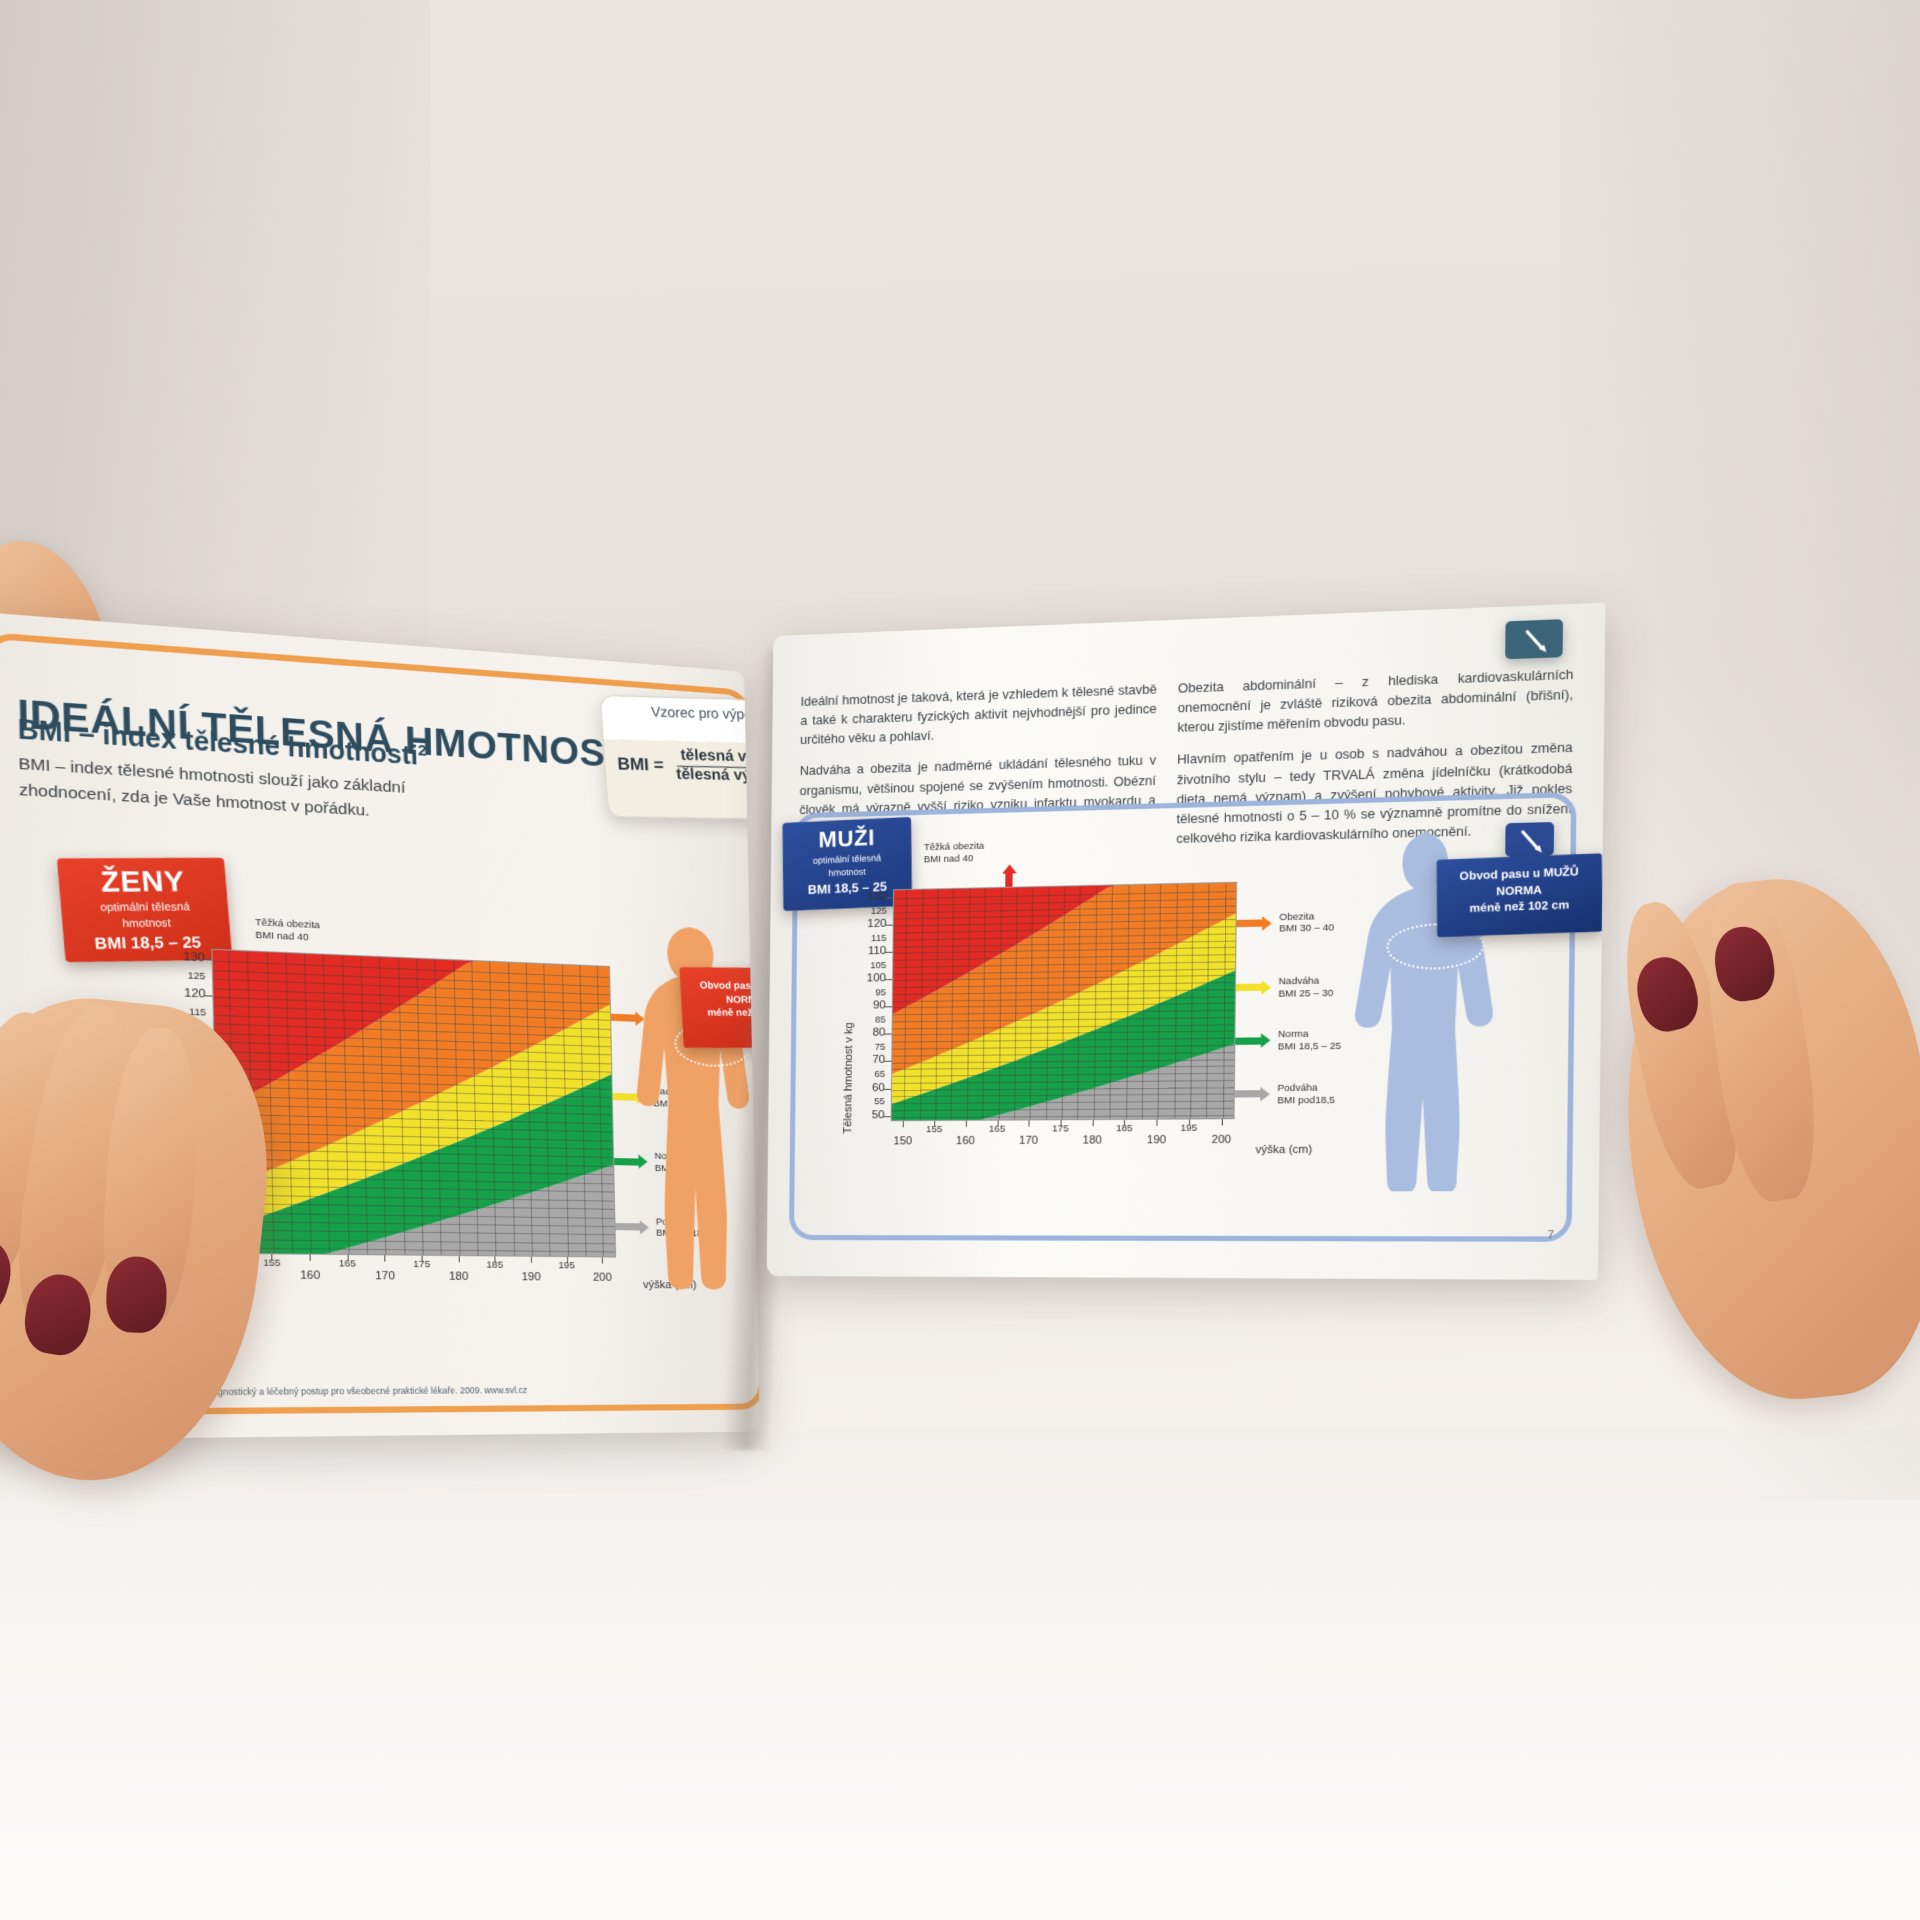 The height and width of the screenshot is (1920, 1920). I want to click on chart-legend-sublabel: BMI 25 – 30, so click(1306, 993).